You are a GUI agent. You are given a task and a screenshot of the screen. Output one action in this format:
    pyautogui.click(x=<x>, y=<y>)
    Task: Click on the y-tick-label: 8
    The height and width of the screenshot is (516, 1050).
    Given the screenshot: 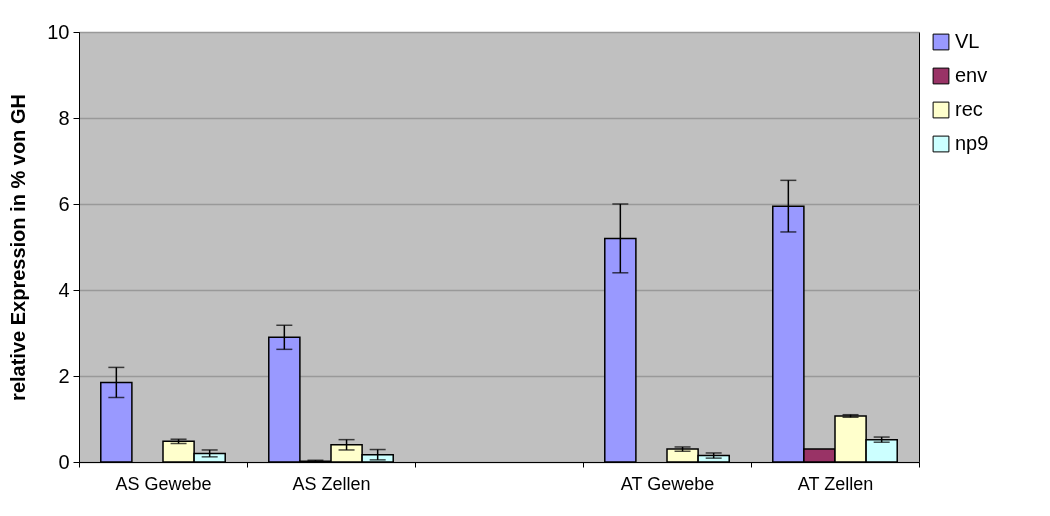 What is the action you would take?
    pyautogui.click(x=64, y=117)
    